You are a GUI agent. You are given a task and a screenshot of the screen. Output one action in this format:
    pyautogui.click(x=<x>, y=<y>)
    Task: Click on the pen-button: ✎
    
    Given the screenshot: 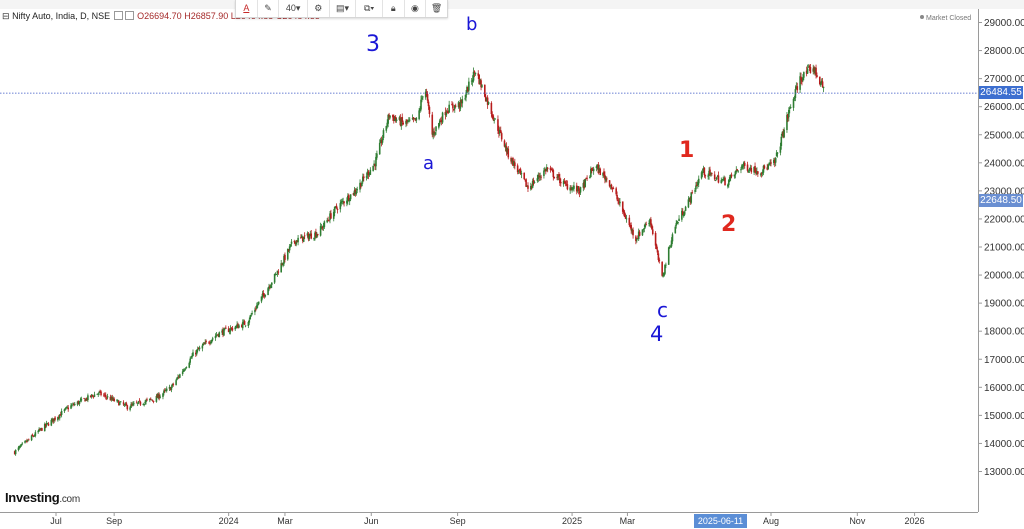 What is the action you would take?
    pyautogui.click(x=269, y=8)
    